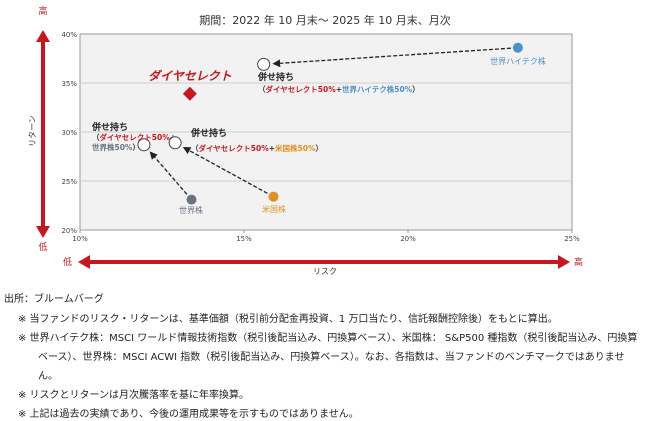  I want to click on source-note: 出所：ブルームバーグ, so click(54, 299).